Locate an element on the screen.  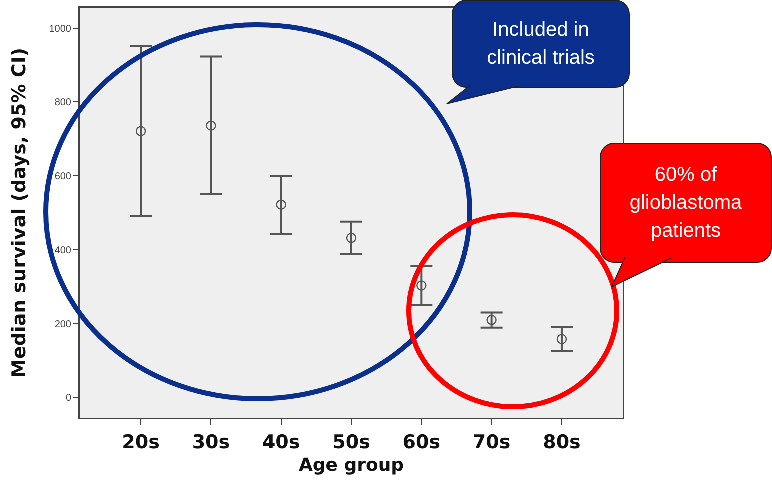
x-tick-label: 80s is located at coordinates (562, 442).